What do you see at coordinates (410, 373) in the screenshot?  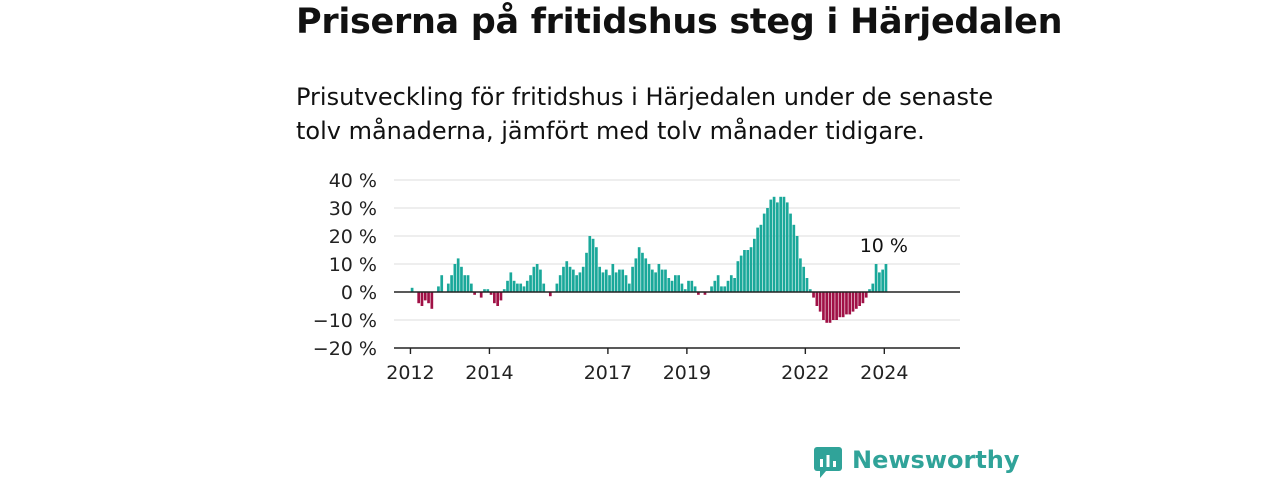 I see `x-tick-label: 2012` at bounding box center [410, 373].